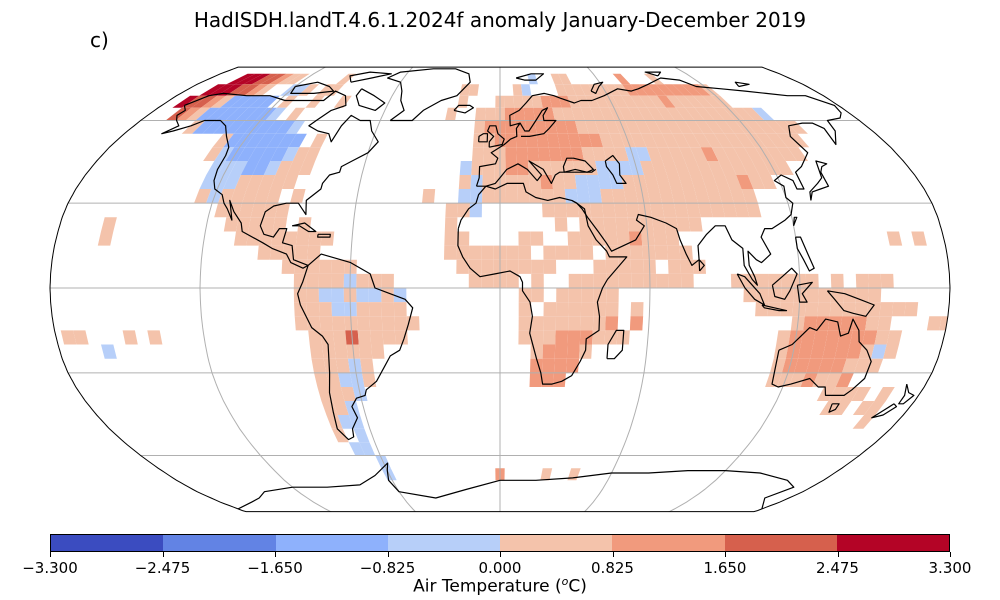 The height and width of the screenshot is (600, 1000). Describe the element at coordinates (275, 568) in the screenshot. I see `colorbar-tick-label: −1.650` at that location.